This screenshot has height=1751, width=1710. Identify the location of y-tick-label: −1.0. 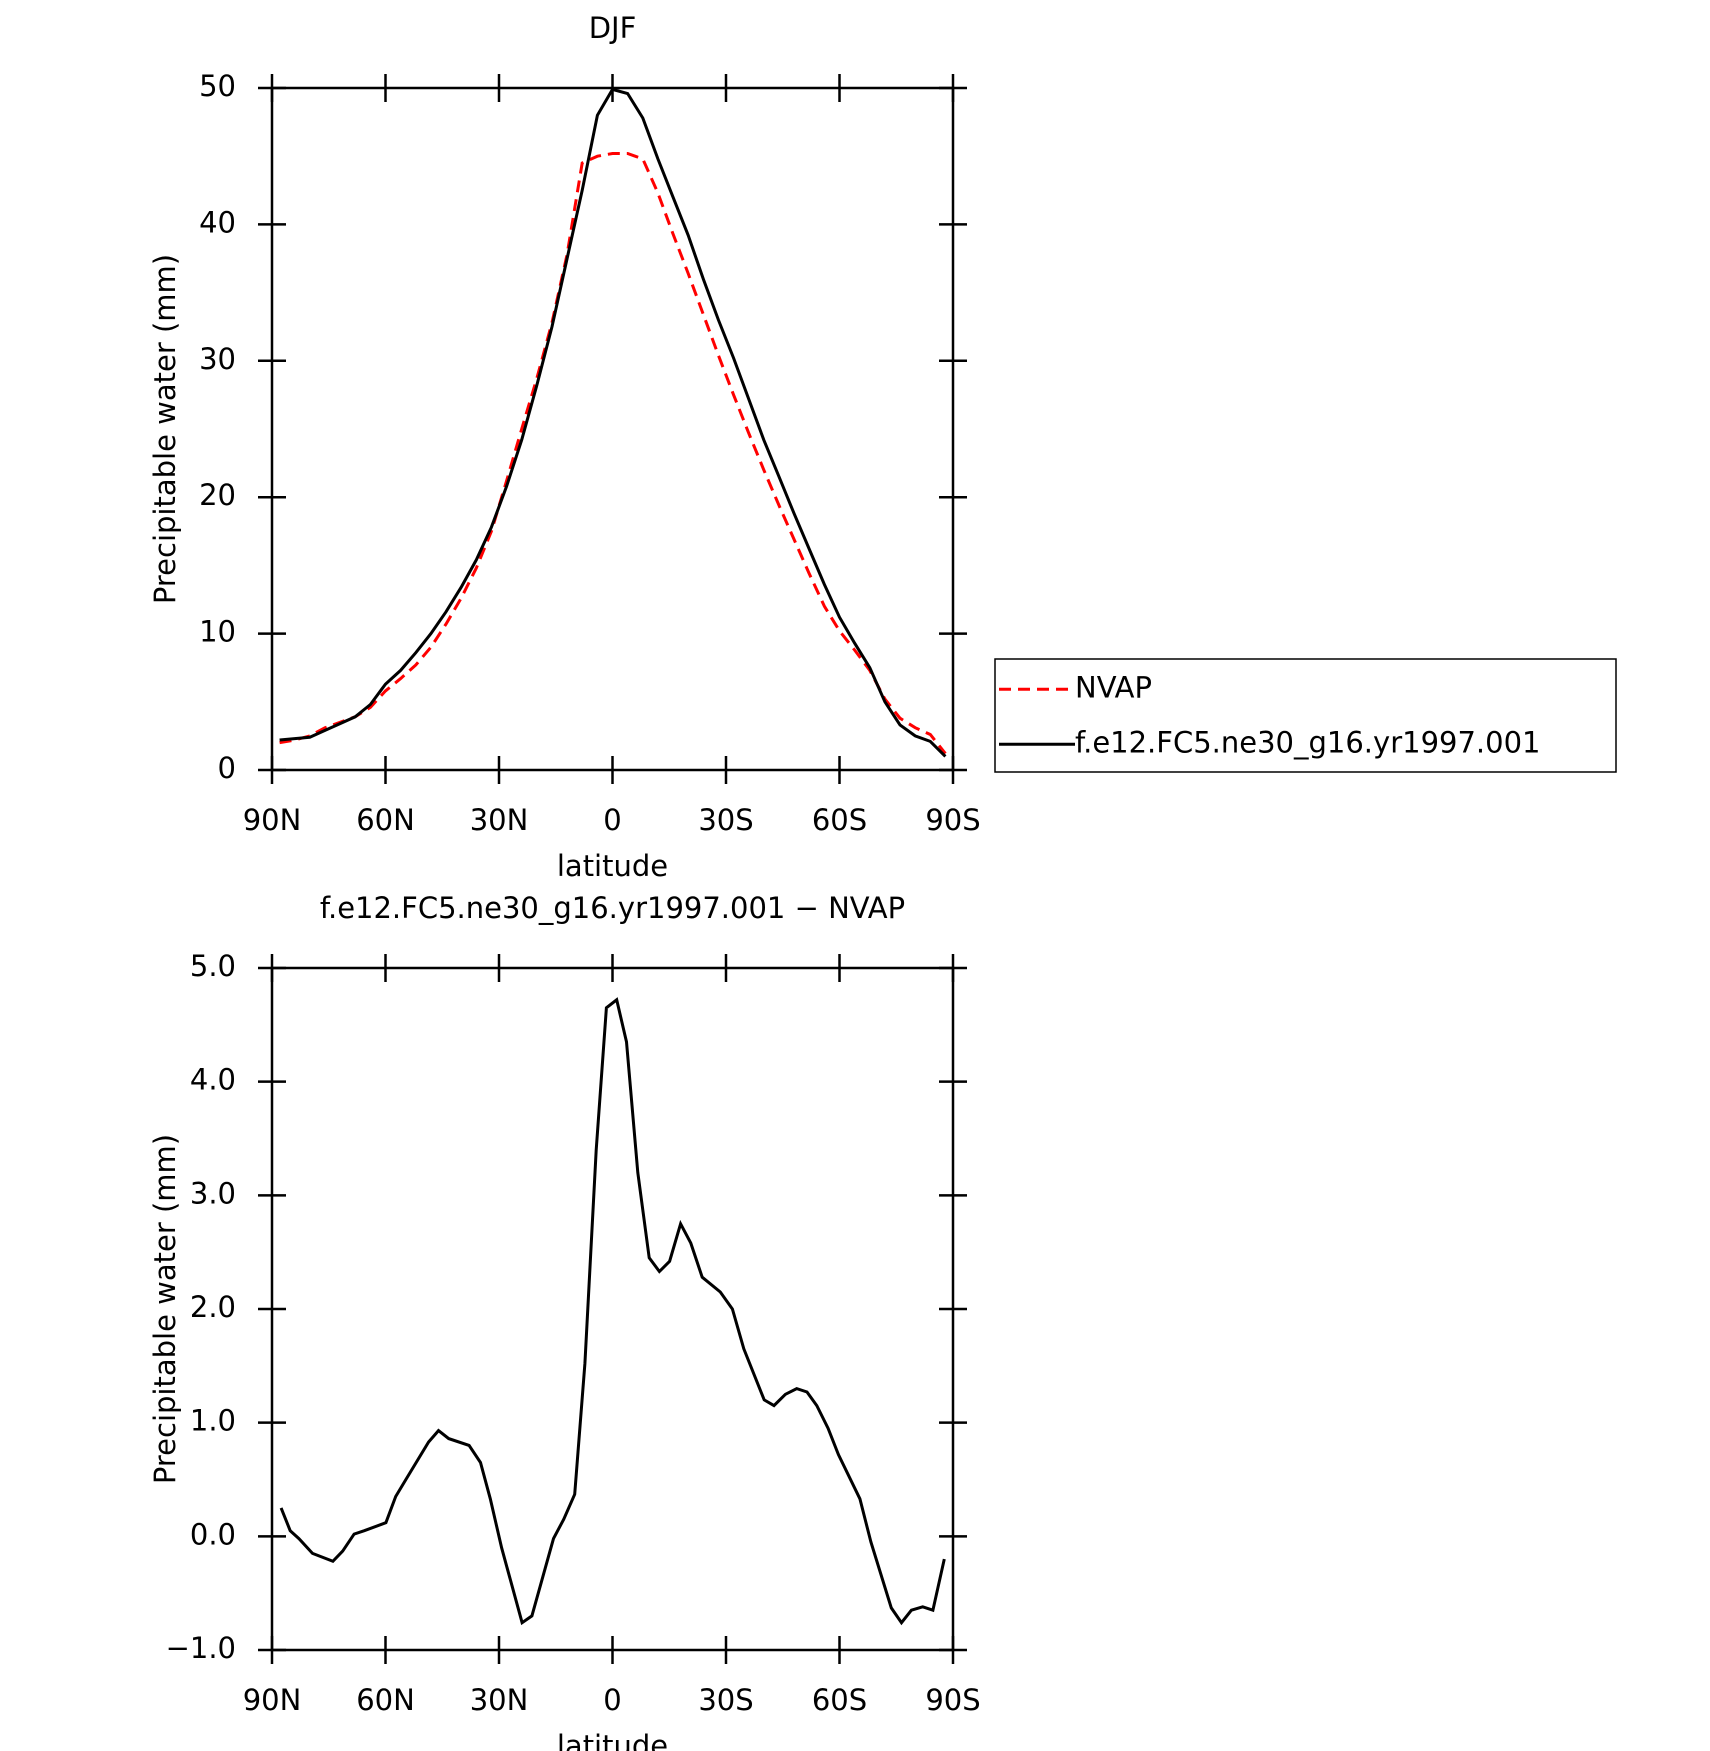
(201, 1648).